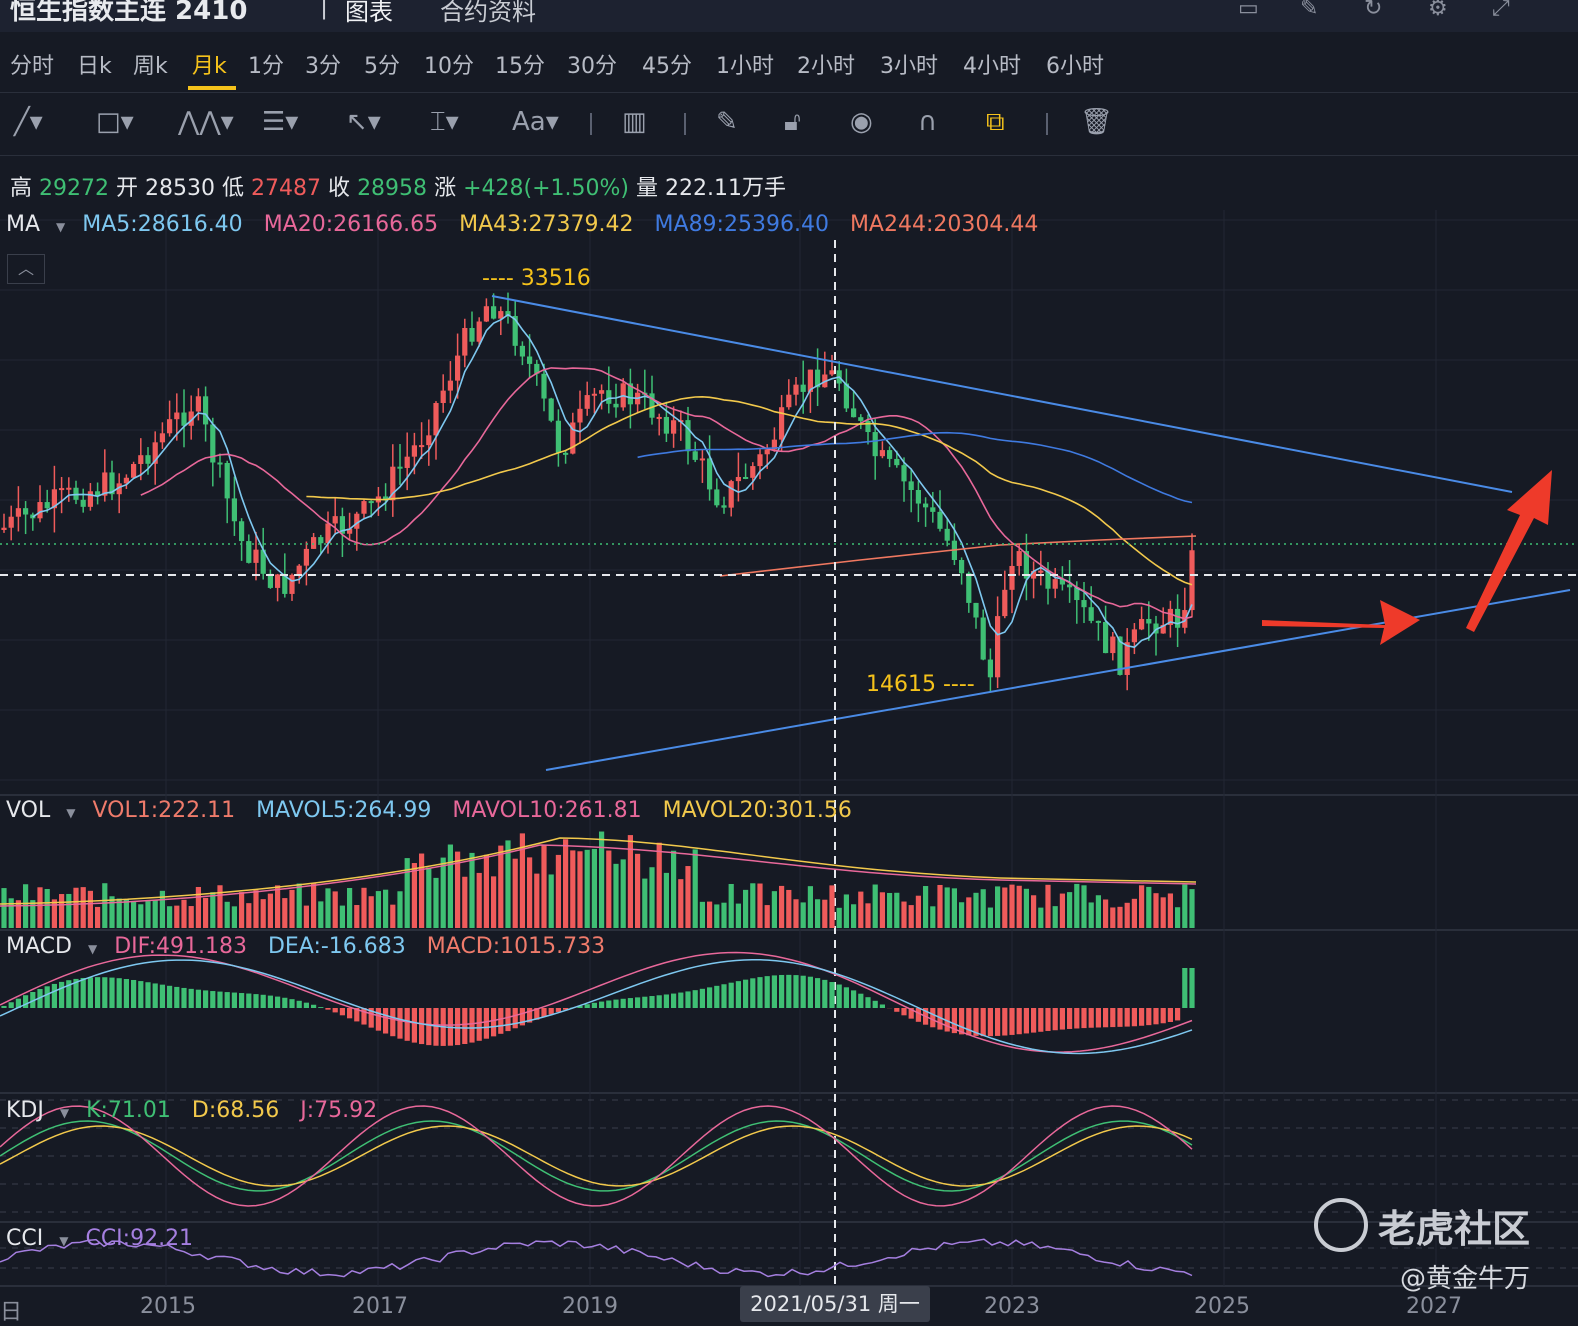 This screenshot has width=1578, height=1326. Describe the element at coordinates (24, 1238) in the screenshot. I see `cci-indicator-name: CCI` at that location.